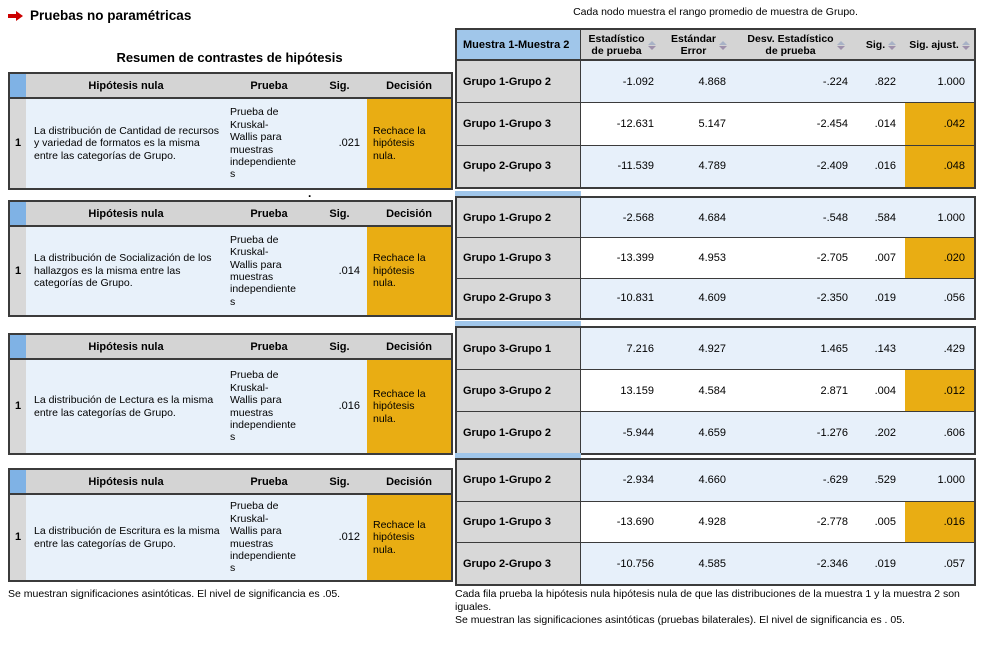 The image size is (983, 647). Describe the element at coordinates (881, 348) in the screenshot. I see `sig-value: .143` at that location.